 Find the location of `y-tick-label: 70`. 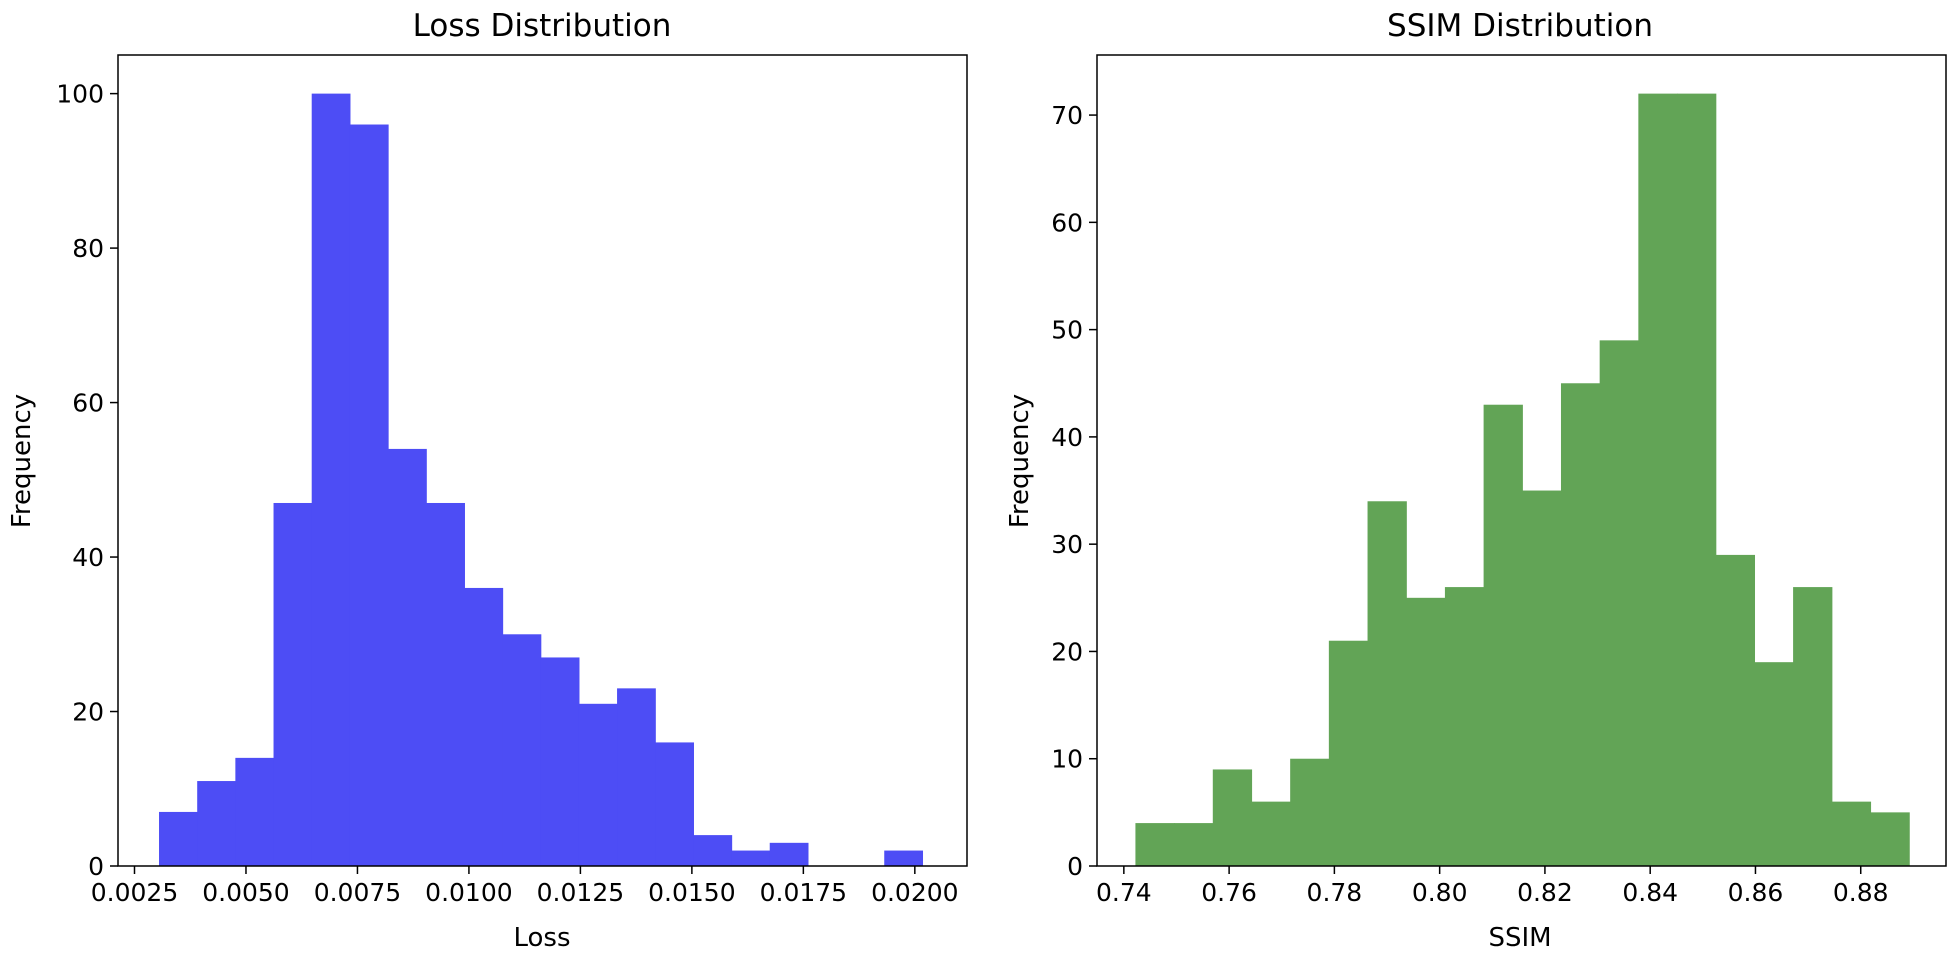

y-tick-label: 70 is located at coordinates (1067, 115).